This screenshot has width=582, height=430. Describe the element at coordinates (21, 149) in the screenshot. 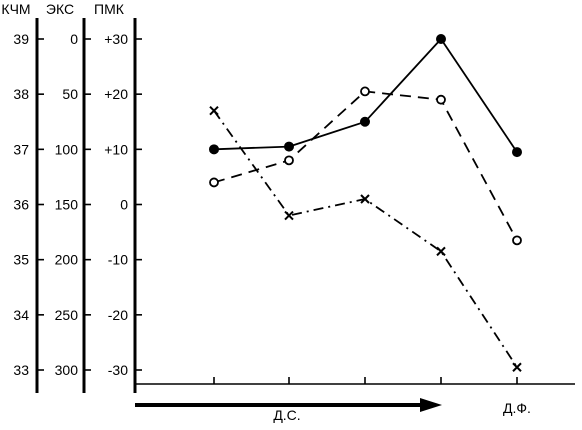

I see `tick-label: 37` at that location.